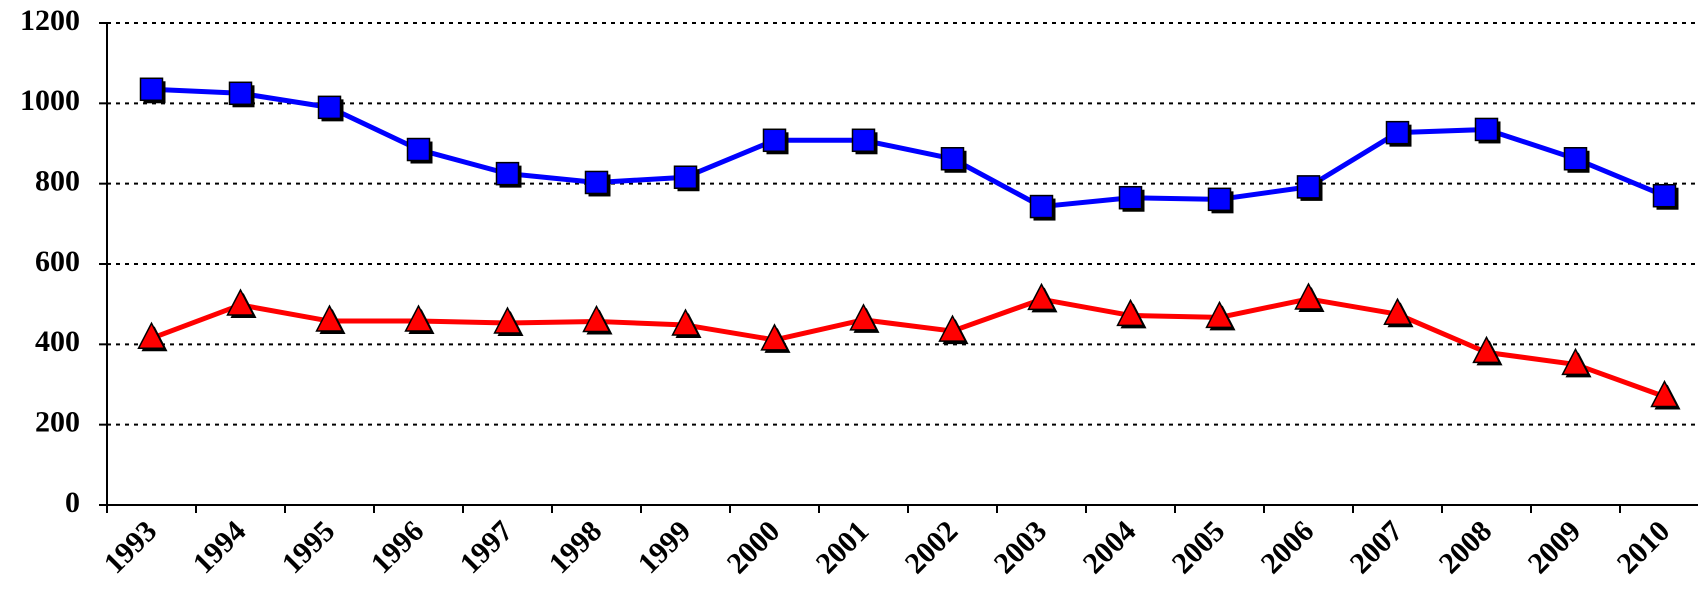 This screenshot has width=1698, height=616. I want to click on x-tick-label: 1993, so click(131, 547).